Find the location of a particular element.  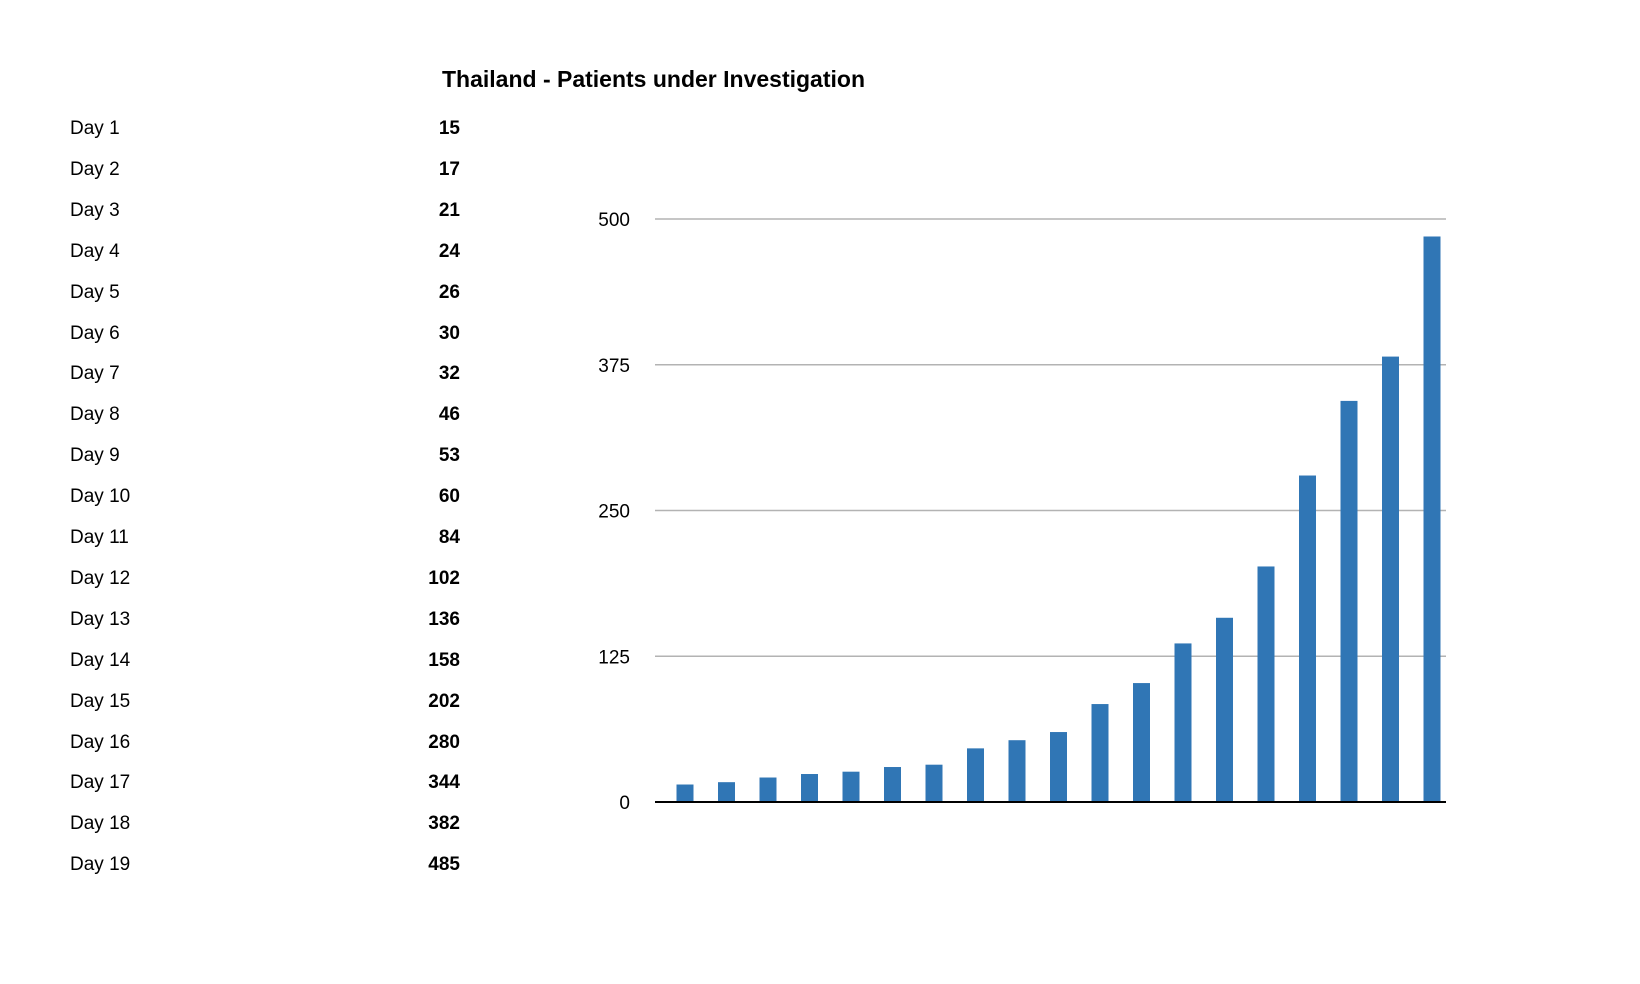

table-row: Day 19 485 is located at coordinates (265, 869).